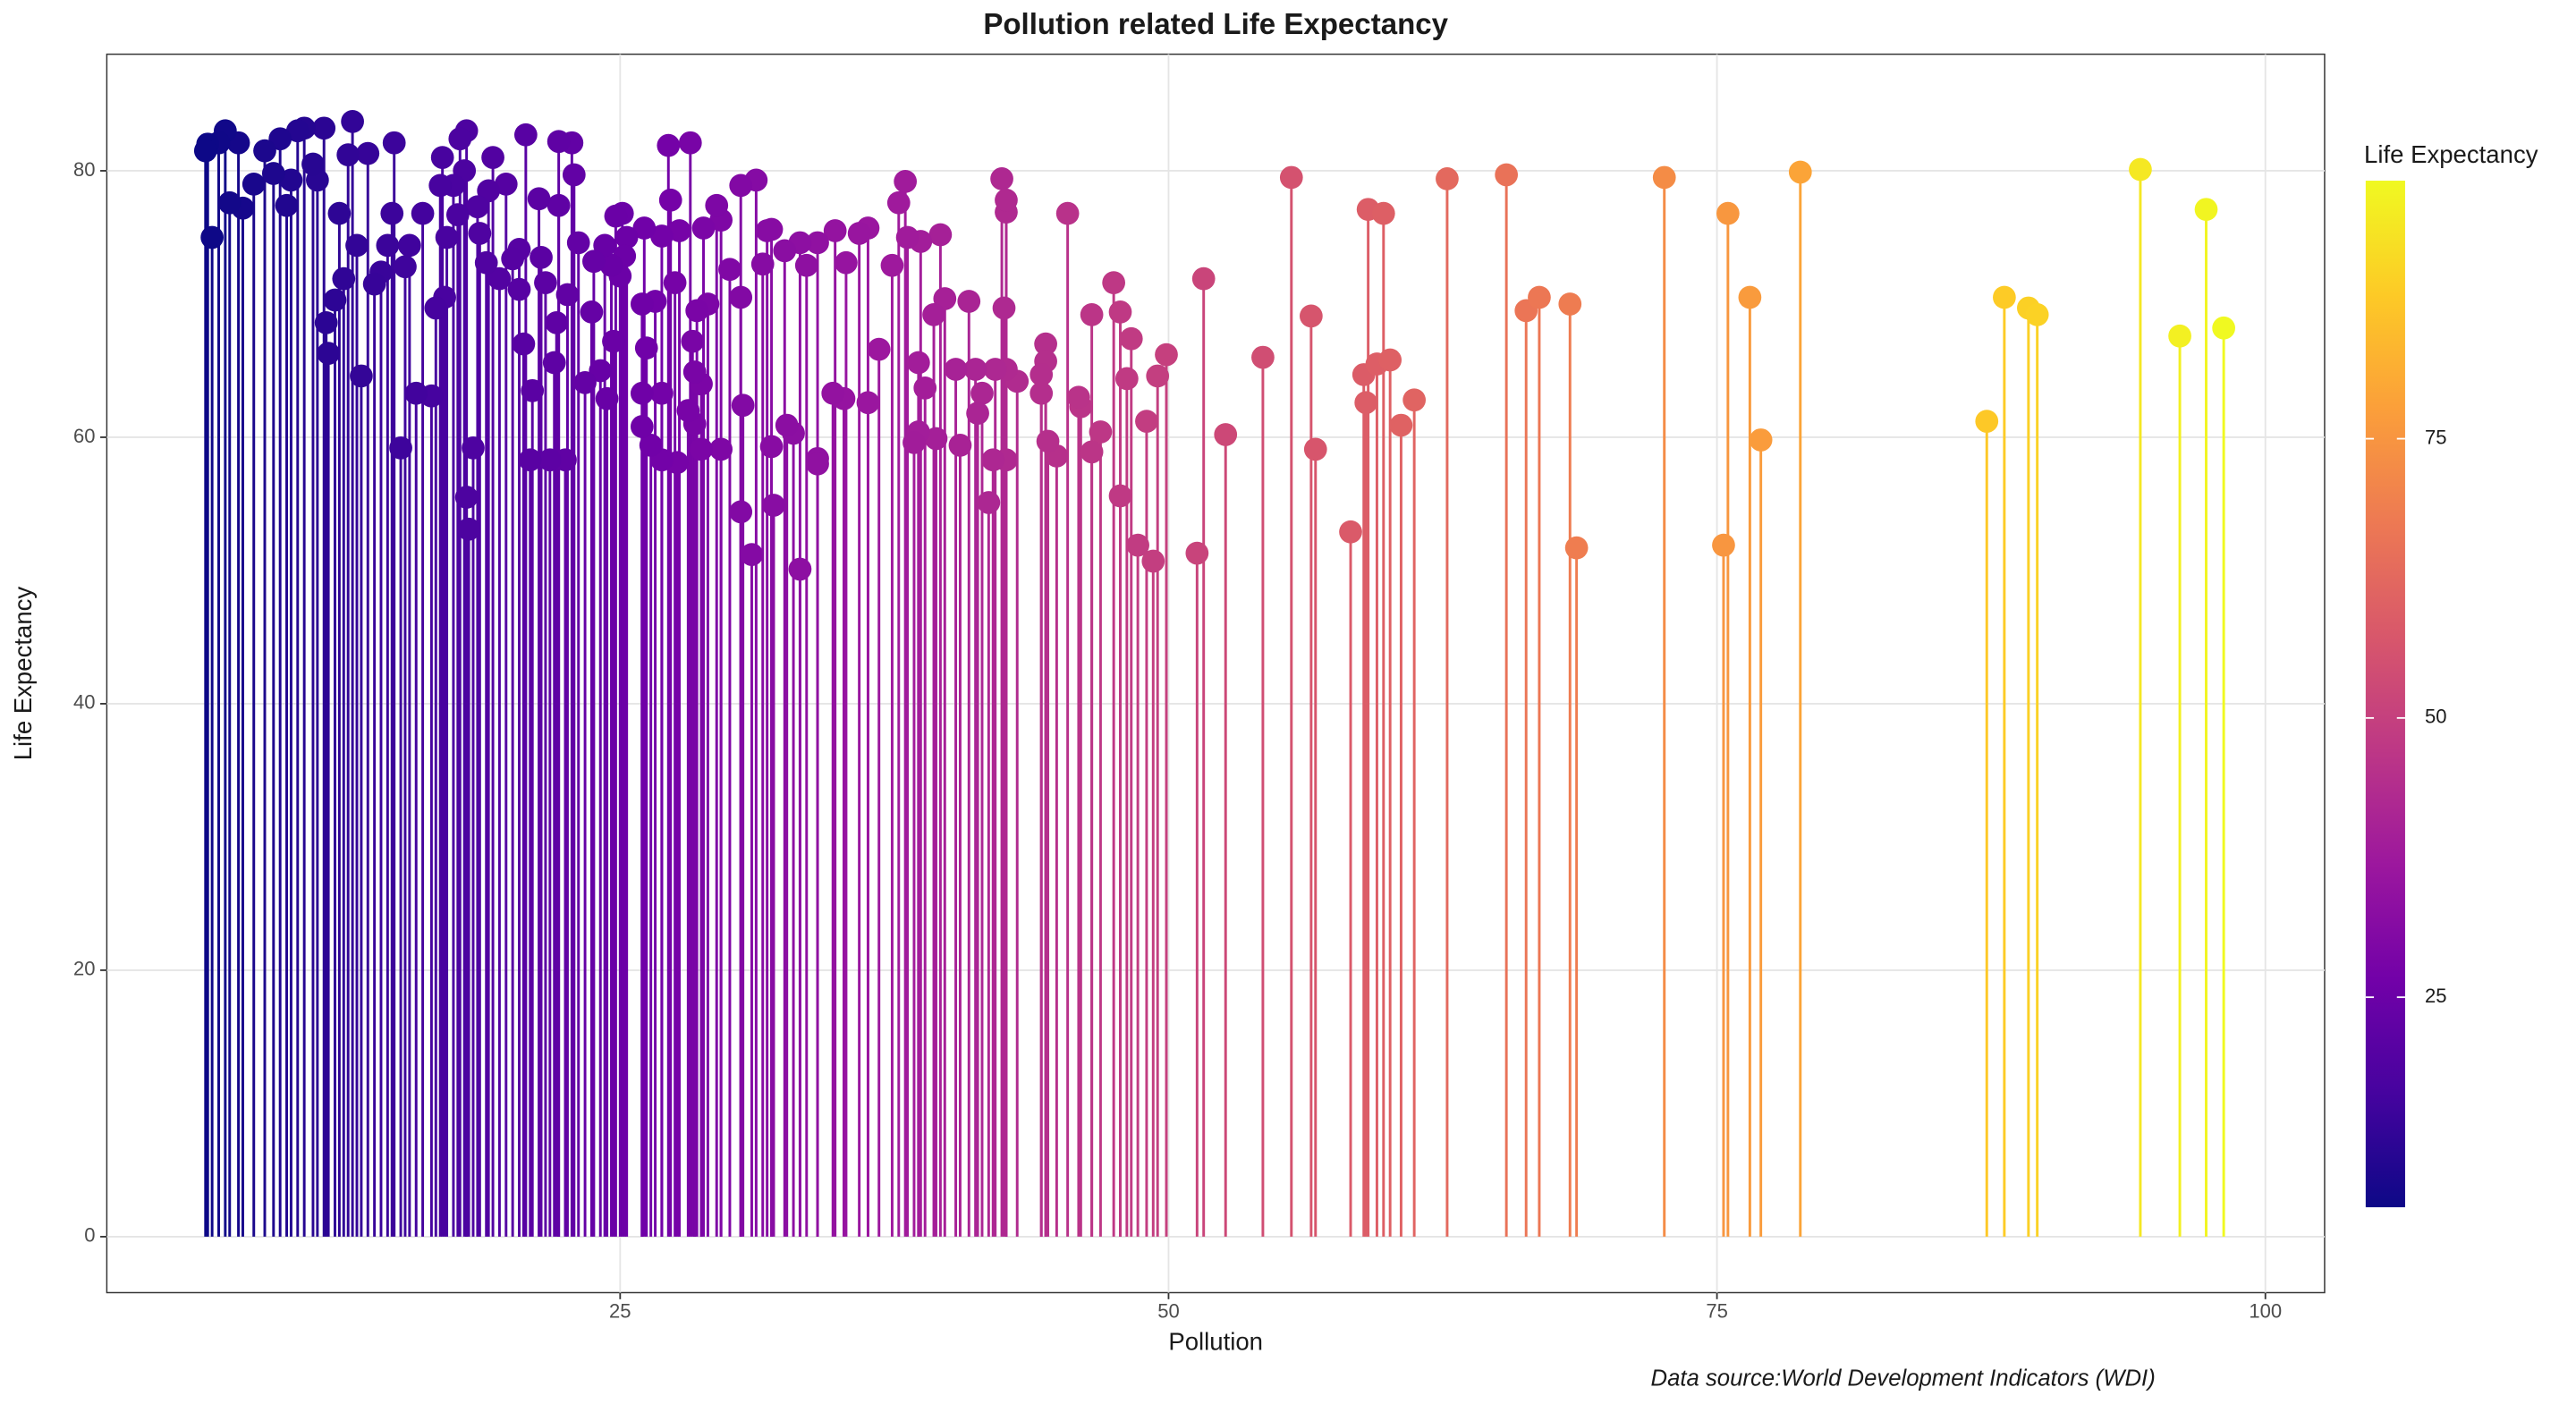 The height and width of the screenshot is (1404, 2576). Describe the element at coordinates (1215, 25) in the screenshot. I see `chart-title: Pollution related Life Expectancy` at that location.